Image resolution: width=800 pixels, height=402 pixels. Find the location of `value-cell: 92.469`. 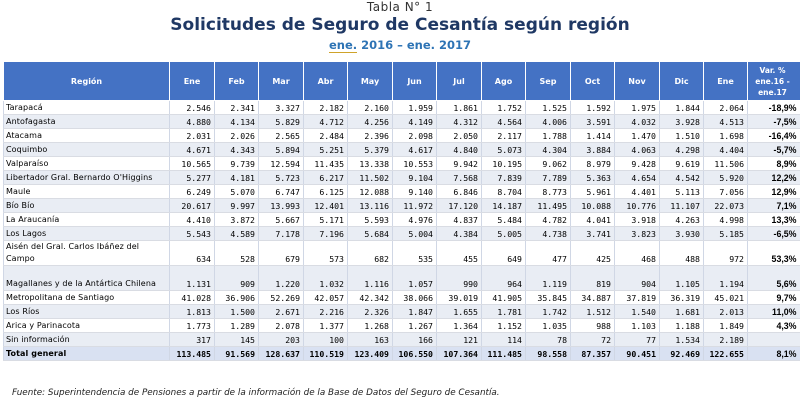

value-cell: 92.469 is located at coordinates (681, 353).